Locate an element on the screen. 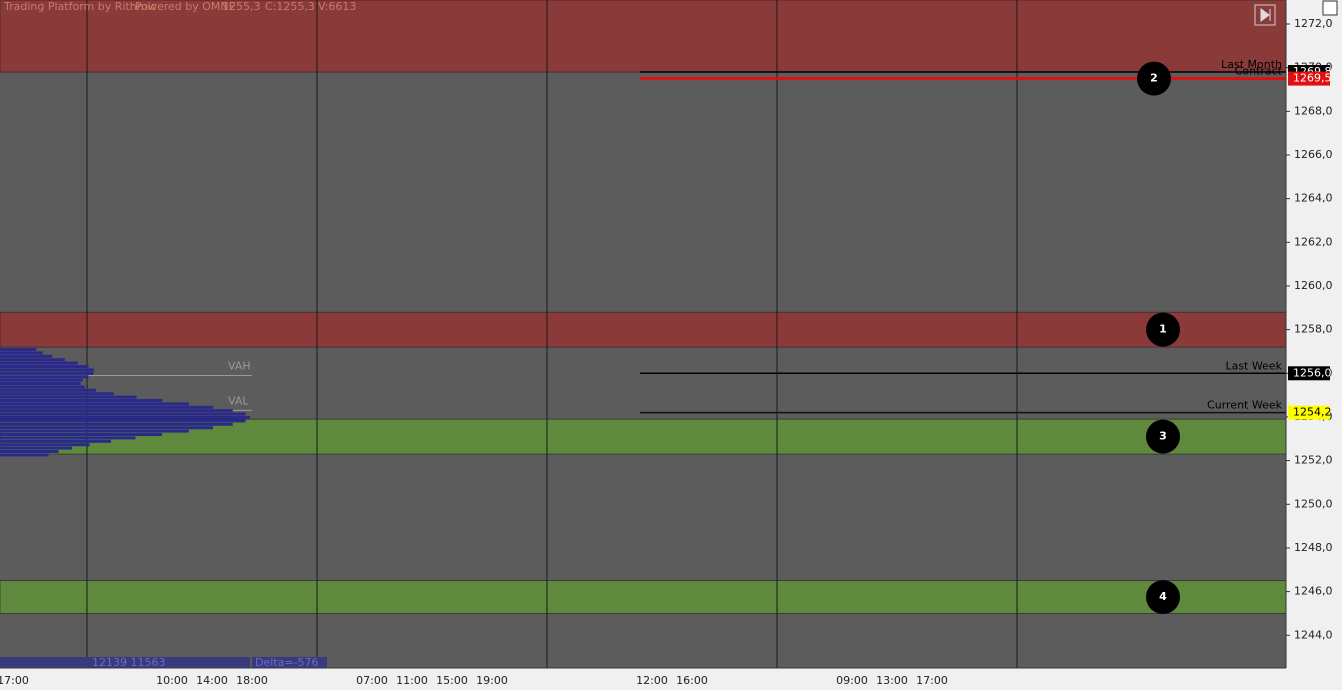 This screenshot has width=1342, height=690. x-tick-label: 19:00 is located at coordinates (492, 680).